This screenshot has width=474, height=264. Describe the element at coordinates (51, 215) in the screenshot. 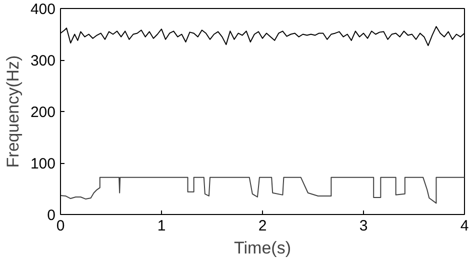

I see `y-tick-label: 0` at that location.